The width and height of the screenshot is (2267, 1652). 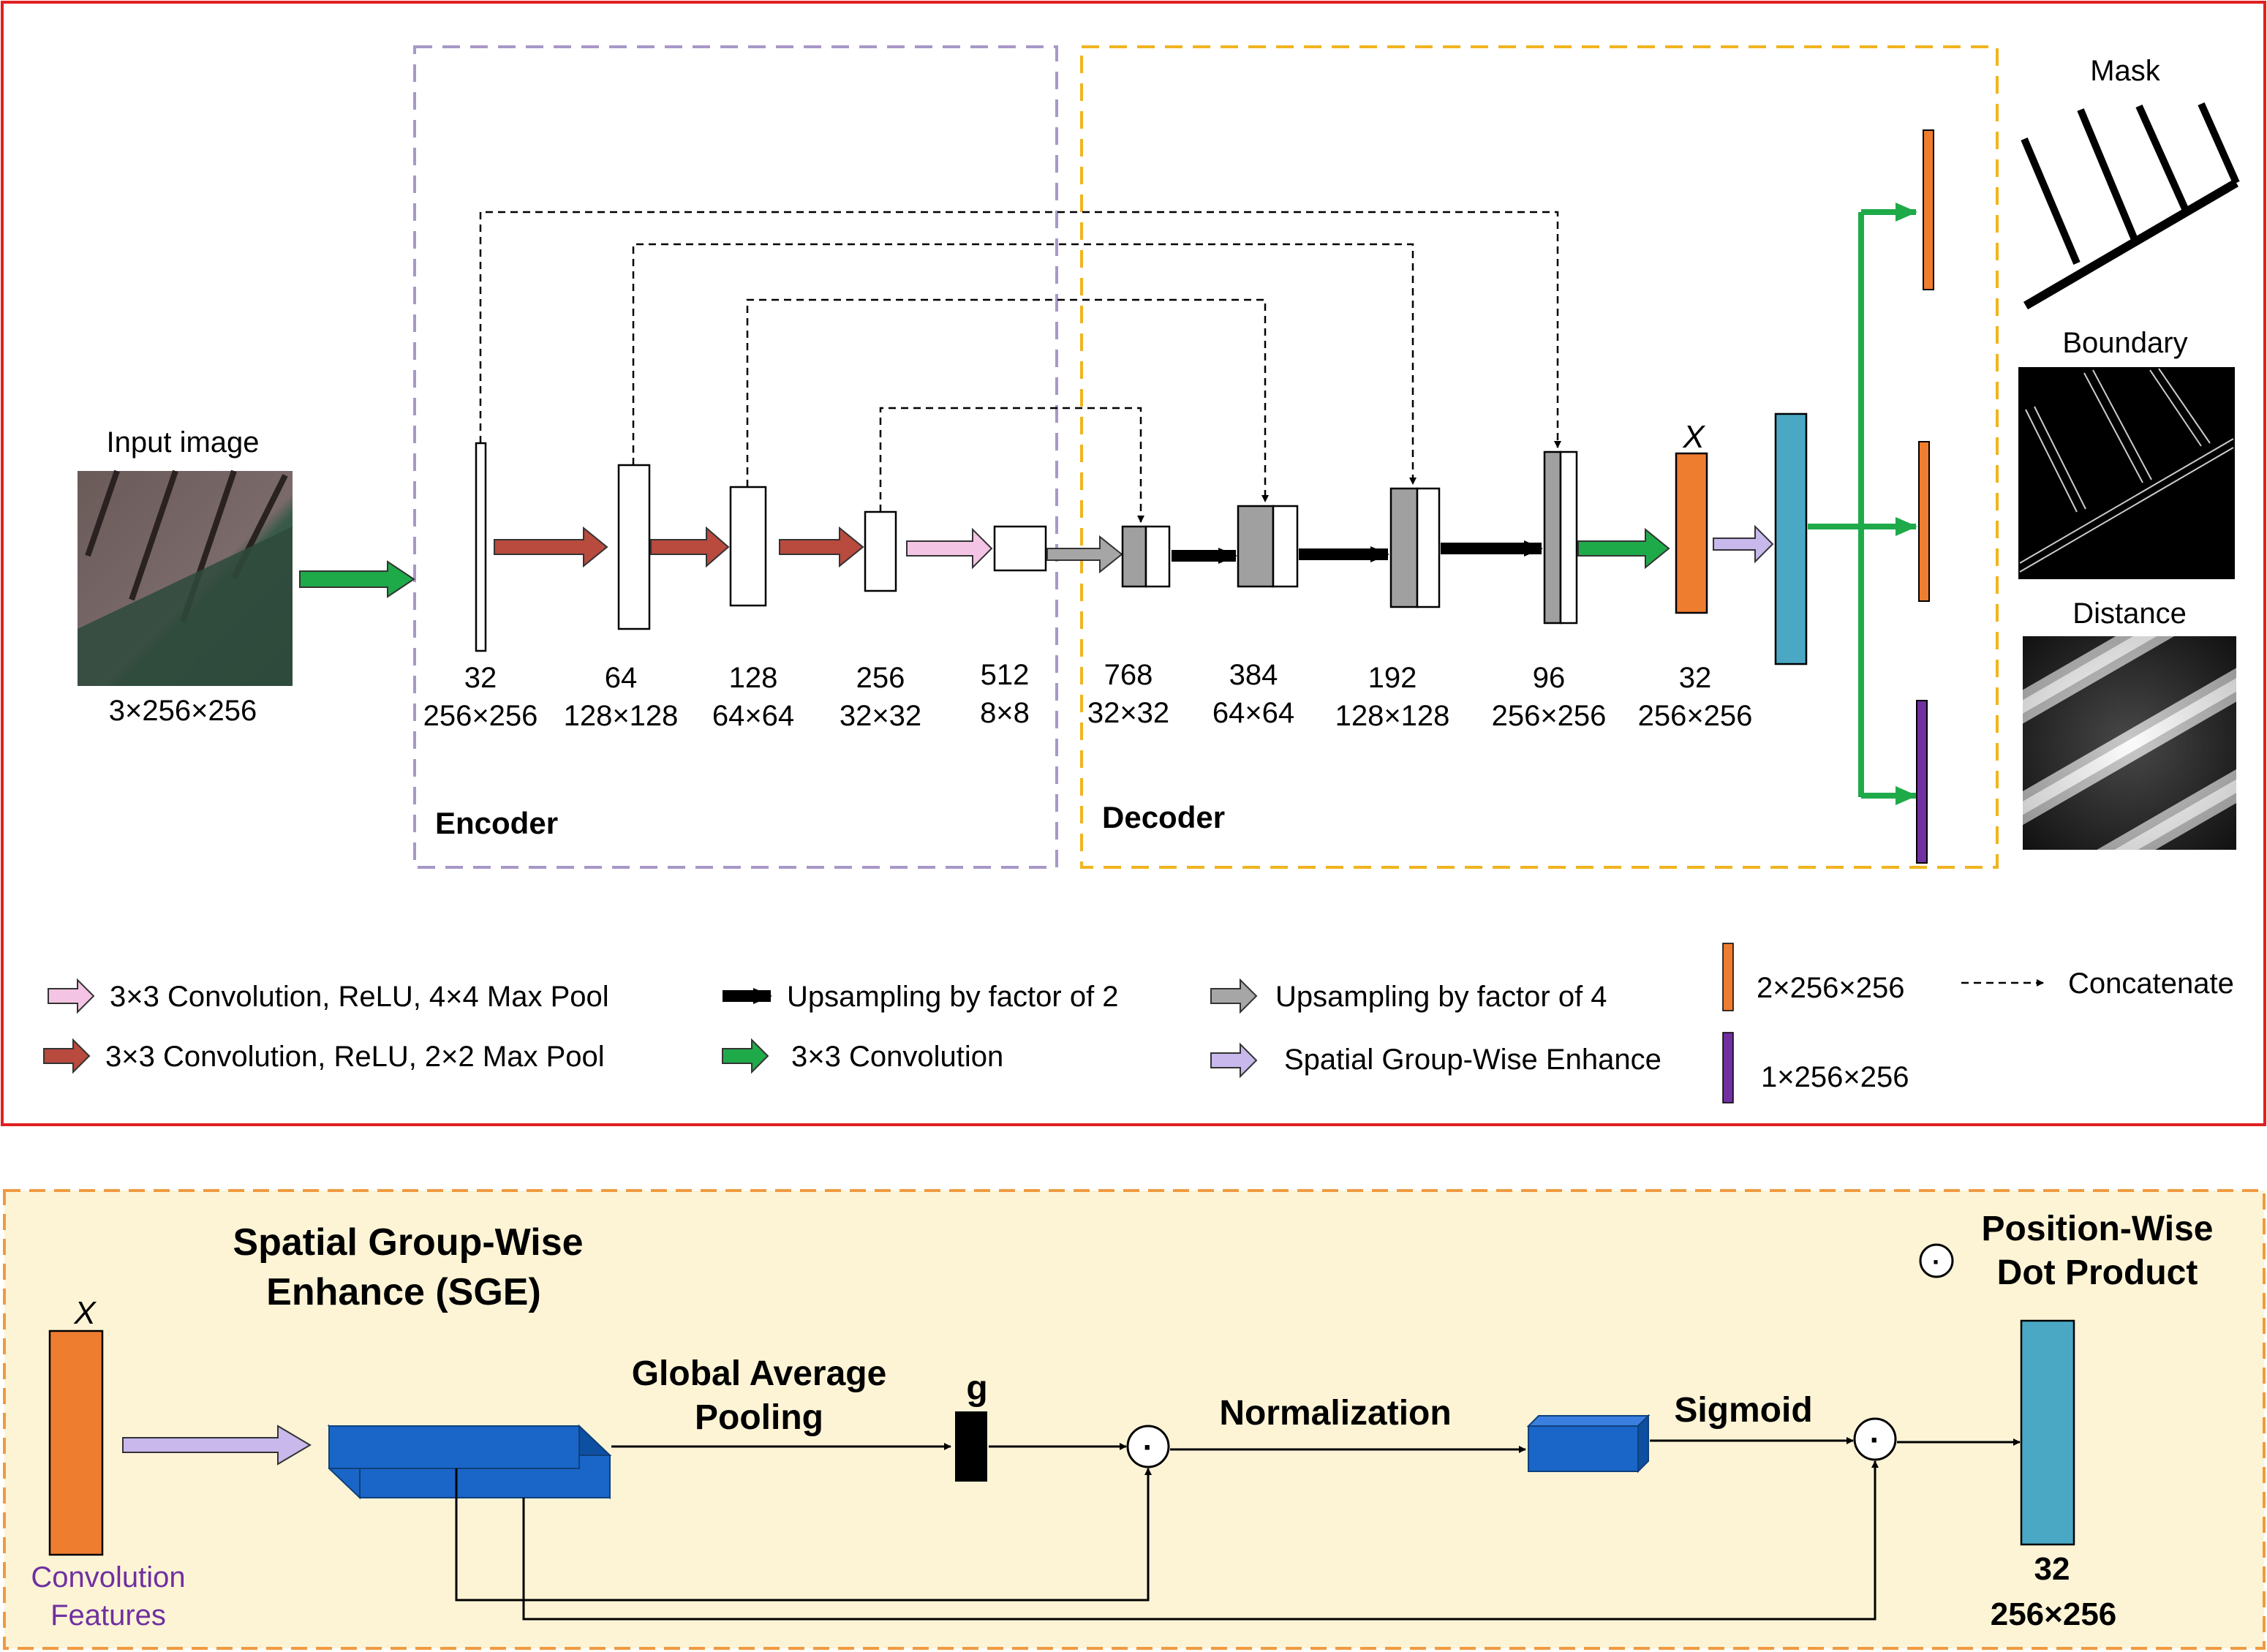 What do you see at coordinates (1728, 1068) in the screenshot?
I see `legend-purple-bar` at bounding box center [1728, 1068].